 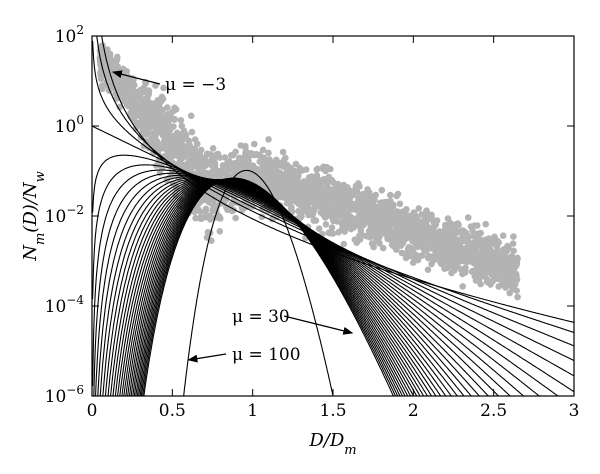 I want to click on x-tick-label: 2.5, so click(x=493, y=411).